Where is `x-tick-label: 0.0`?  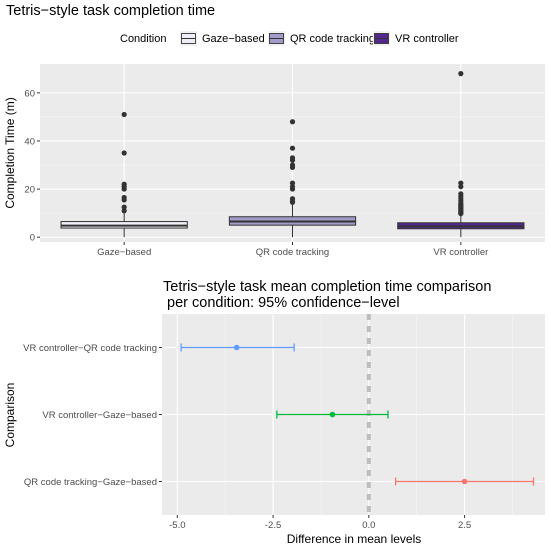 x-tick-label: 0.0 is located at coordinates (368, 525).